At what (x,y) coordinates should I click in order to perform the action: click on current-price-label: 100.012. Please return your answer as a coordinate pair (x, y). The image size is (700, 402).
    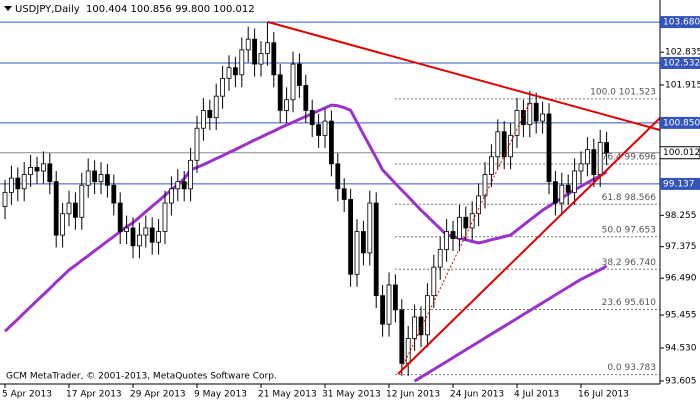
    Looking at the image, I should click on (681, 153).